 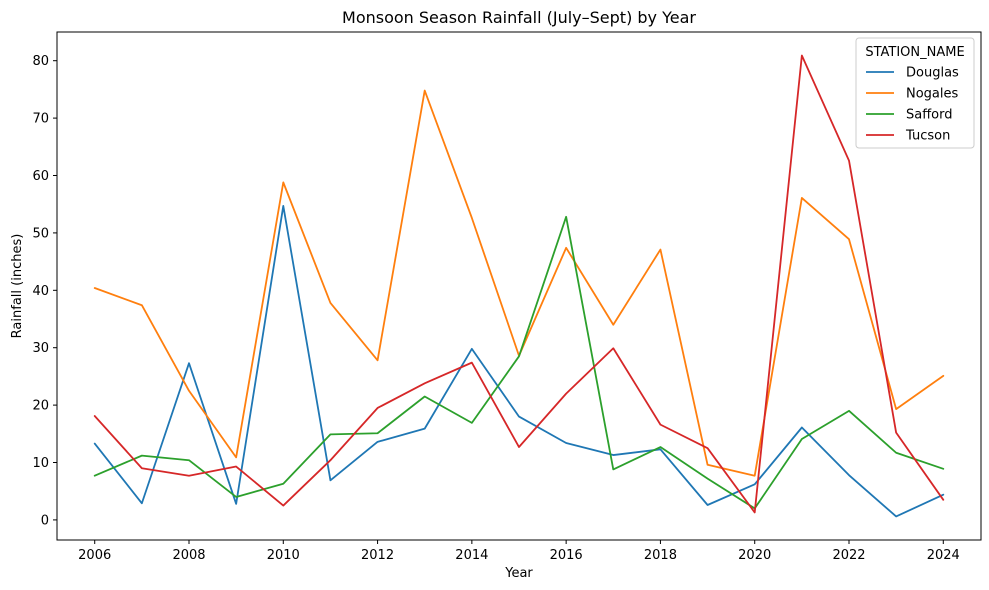 I want to click on y-tick-label: 40, so click(x=40, y=291).